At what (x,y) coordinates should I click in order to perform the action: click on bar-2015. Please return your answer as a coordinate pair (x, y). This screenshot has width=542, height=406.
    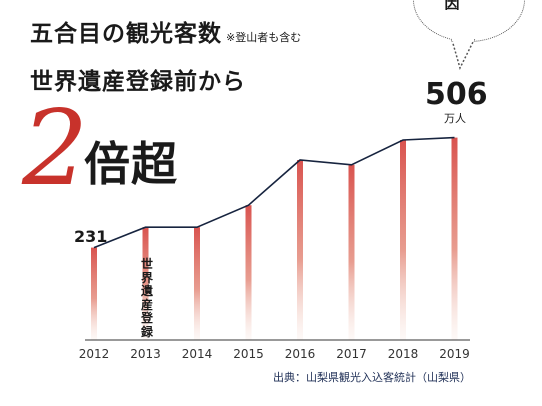
    Looking at the image, I should click on (248, 272).